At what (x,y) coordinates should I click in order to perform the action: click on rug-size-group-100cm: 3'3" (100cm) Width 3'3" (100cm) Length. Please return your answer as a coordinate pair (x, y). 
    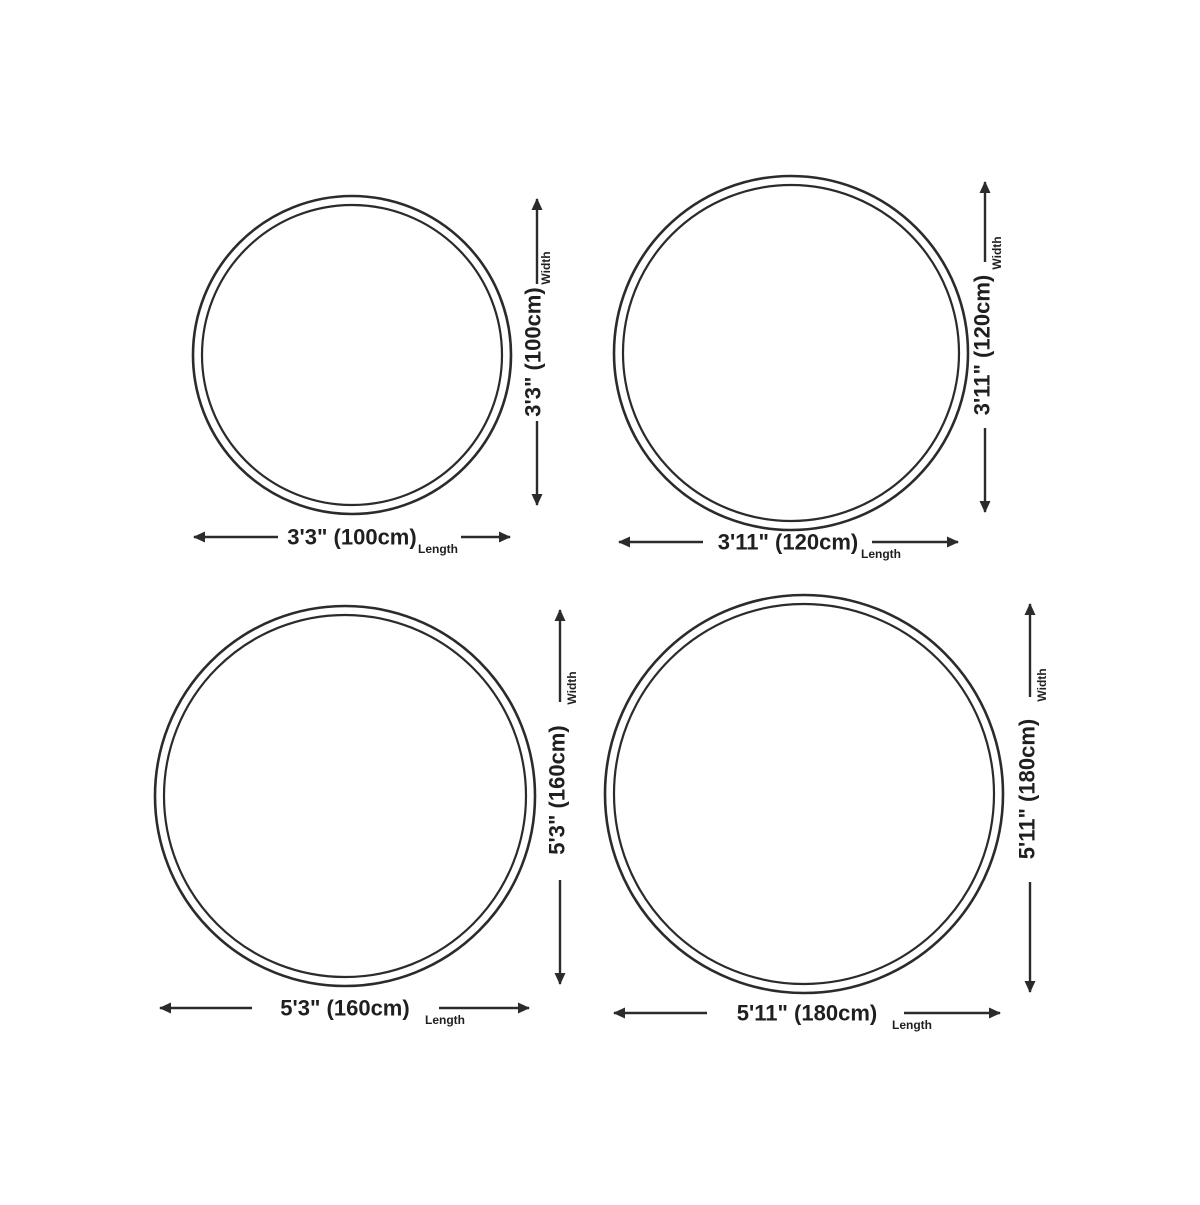
    Looking at the image, I should click on (372, 375).